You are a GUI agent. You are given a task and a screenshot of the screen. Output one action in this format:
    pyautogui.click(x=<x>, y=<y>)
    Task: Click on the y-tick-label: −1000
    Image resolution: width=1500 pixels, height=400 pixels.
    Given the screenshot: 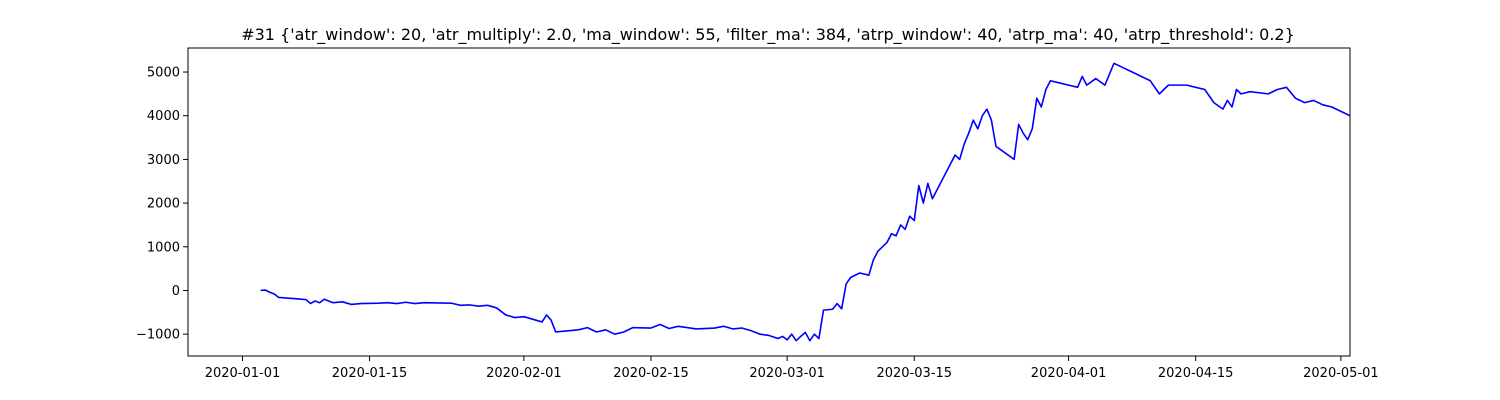 What is the action you would take?
    pyautogui.click(x=158, y=335)
    